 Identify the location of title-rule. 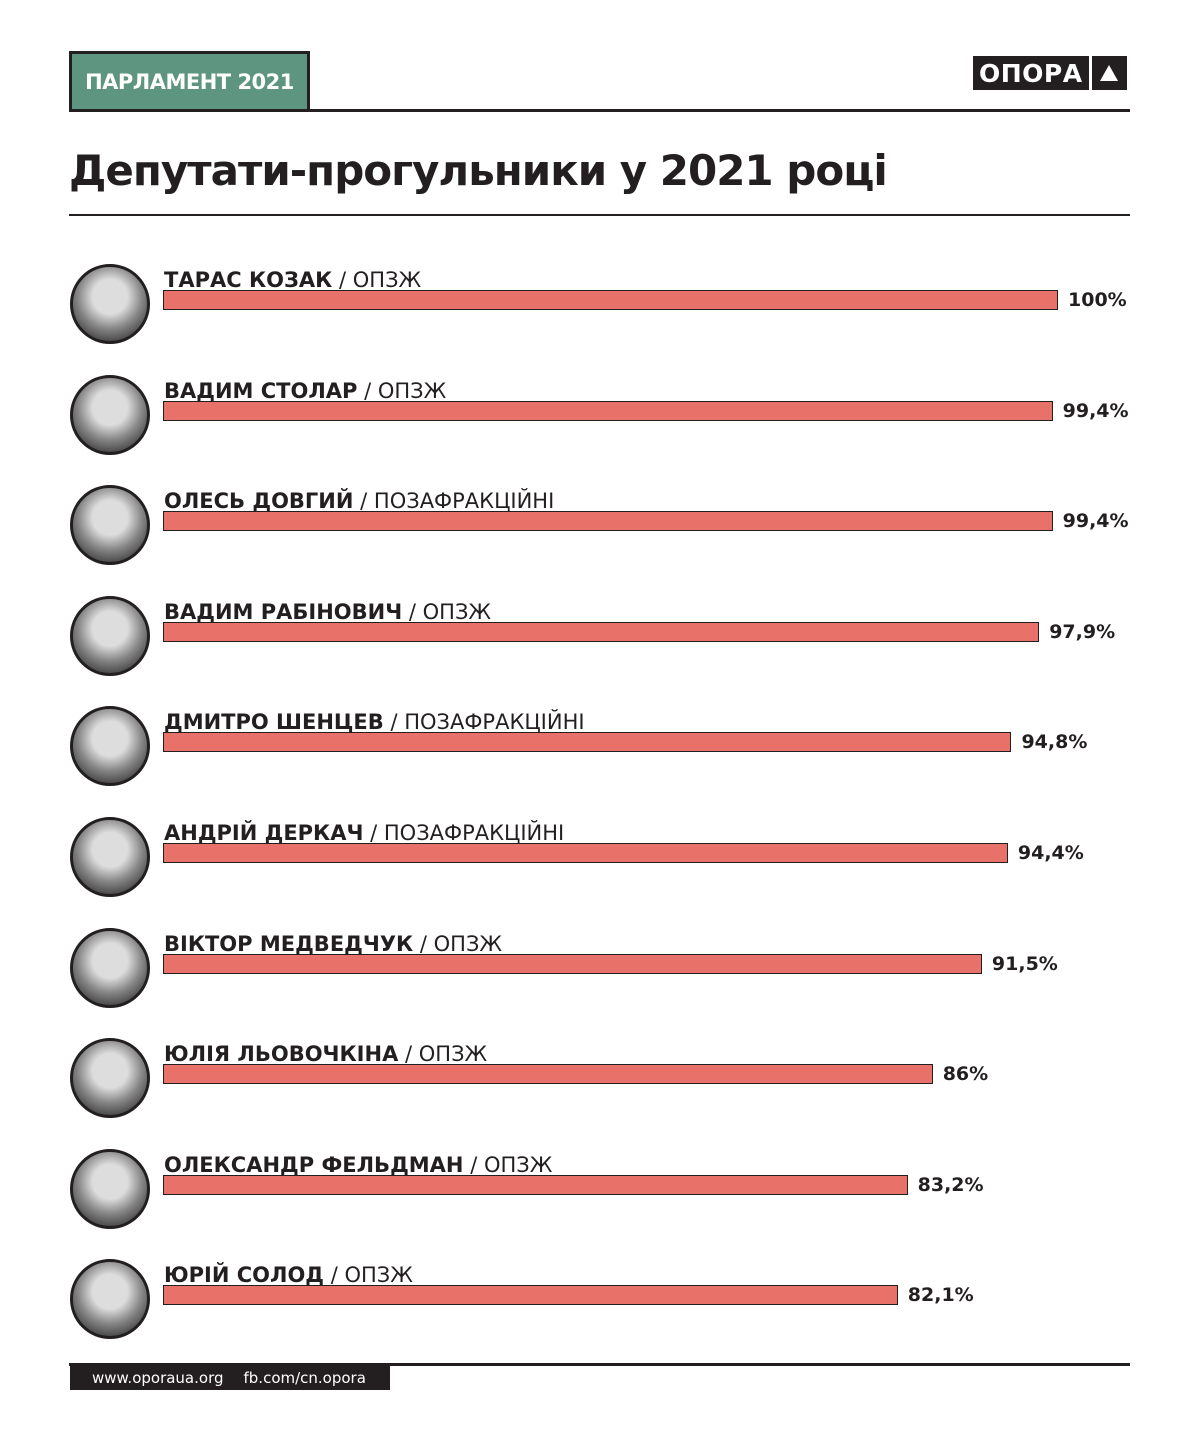
(599, 215).